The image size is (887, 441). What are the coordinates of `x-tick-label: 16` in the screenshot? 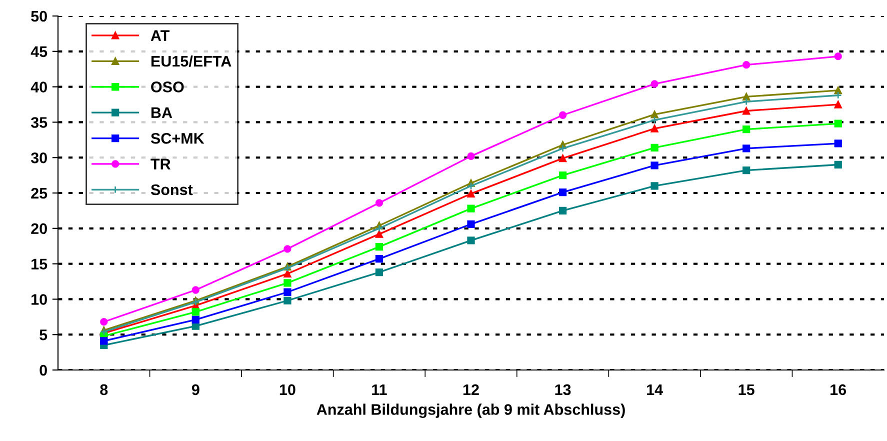 It's located at (838, 390).